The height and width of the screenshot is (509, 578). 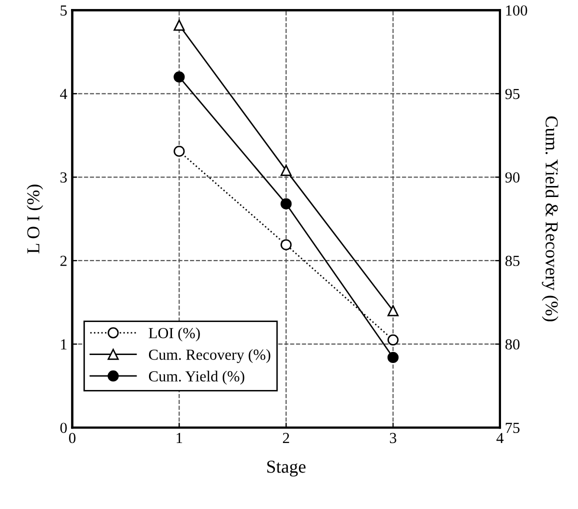 I want to click on y-tick-label: 1, so click(x=63, y=344).